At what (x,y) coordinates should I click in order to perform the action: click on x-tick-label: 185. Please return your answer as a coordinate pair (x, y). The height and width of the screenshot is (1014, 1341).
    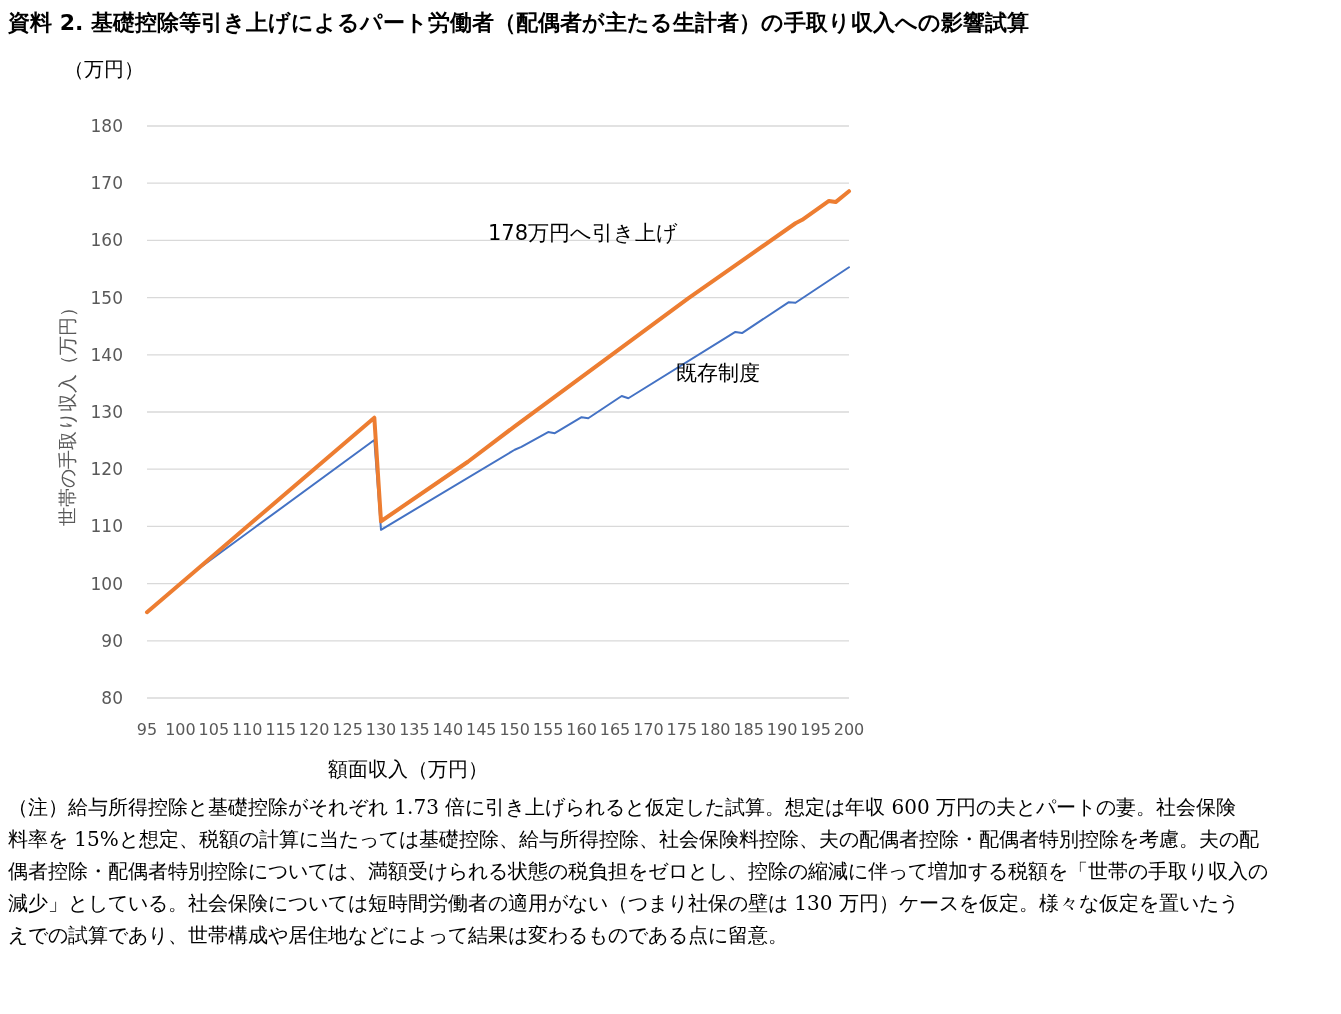
    Looking at the image, I should click on (748, 729).